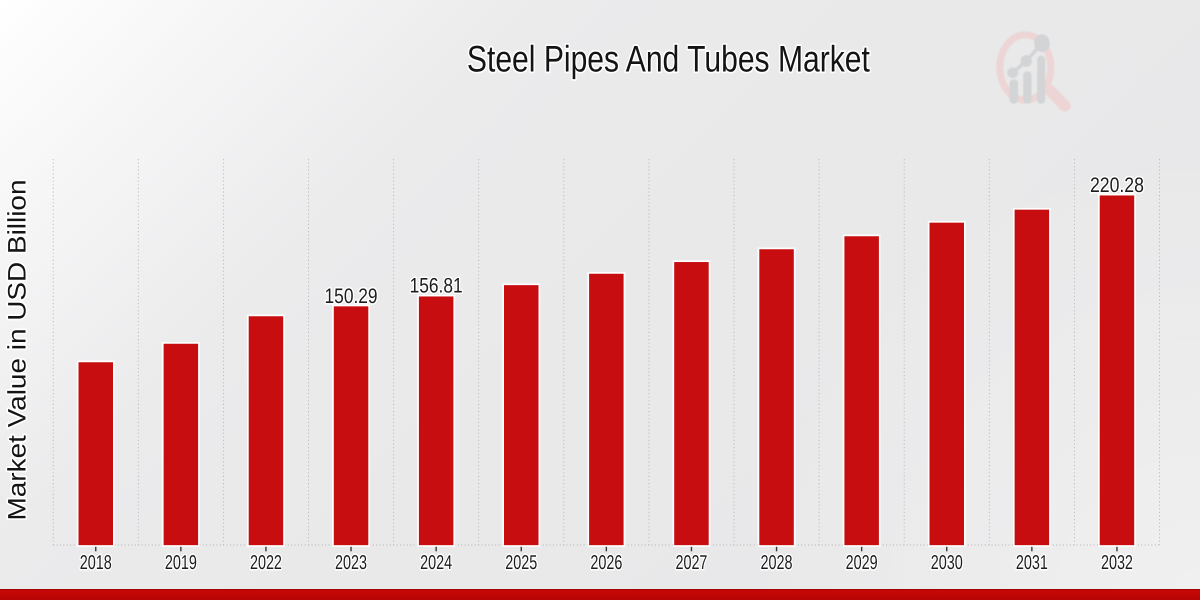 The image size is (1200, 600). I want to click on svg-text: 2024, so click(436, 563).